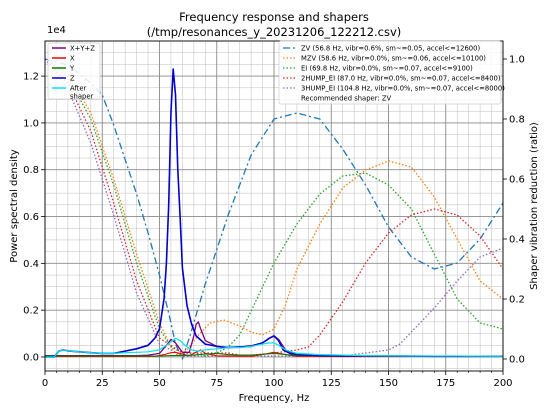 Image resolution: width=550 pixels, height=413 pixels. I want to click on y-tick-label: 0.6, so click(31, 217).